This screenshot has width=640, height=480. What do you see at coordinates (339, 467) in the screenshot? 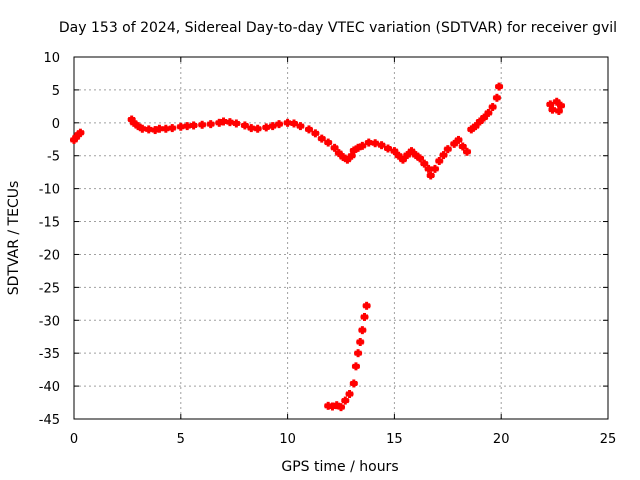
I see `x-axis-title: GPS time / hours` at bounding box center [339, 467].